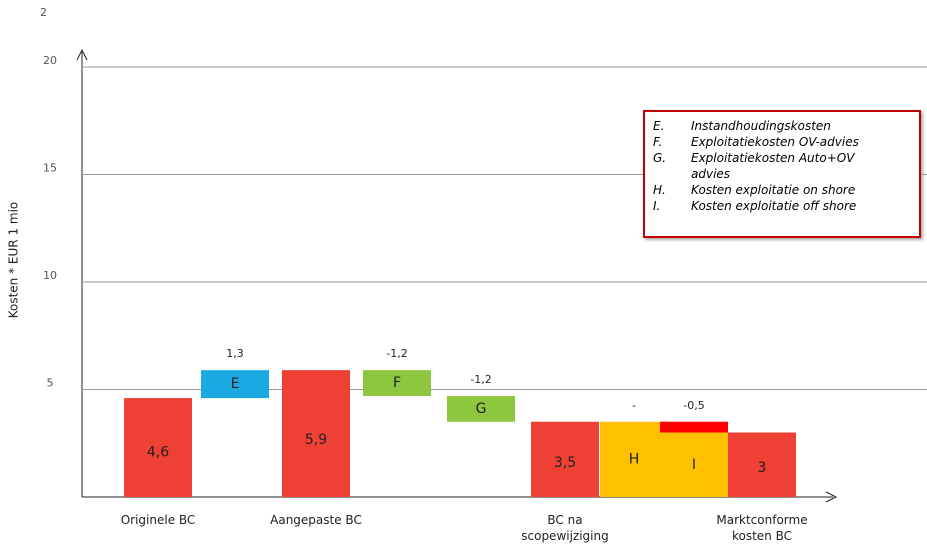 This screenshot has width=927, height=556. Describe the element at coordinates (158, 520) in the screenshot. I see `x-tick-label: Originele BC` at that location.